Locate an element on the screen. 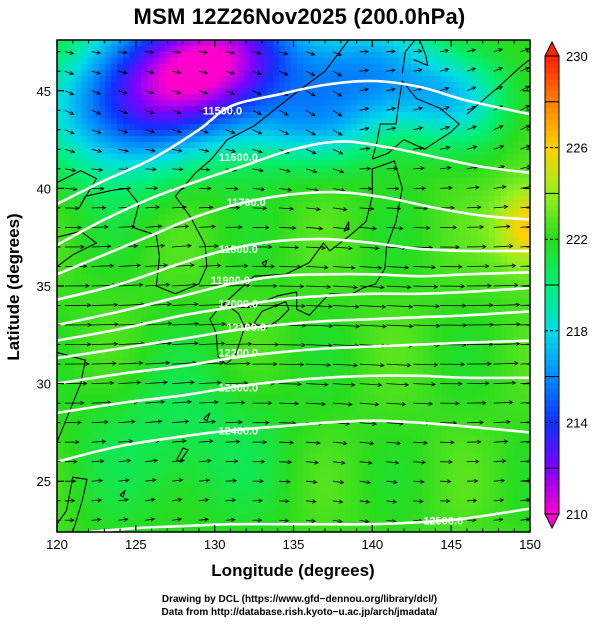 The image size is (599, 625). contour-label: 12500.0 is located at coordinates (443, 521).